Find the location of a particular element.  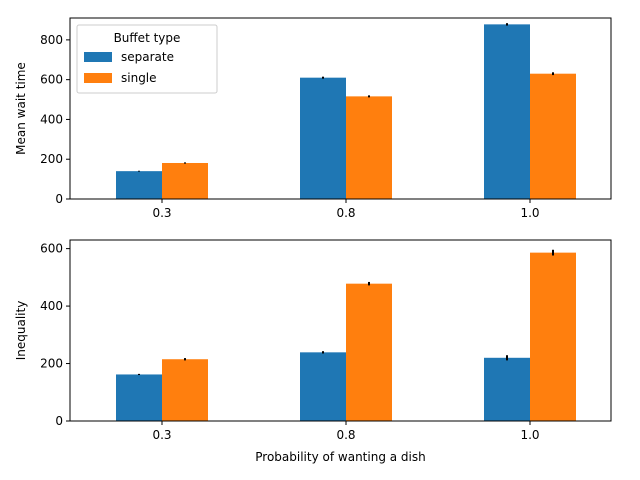

top-y-axis: 0 200 400 600 800 is located at coordinates (55, 119).